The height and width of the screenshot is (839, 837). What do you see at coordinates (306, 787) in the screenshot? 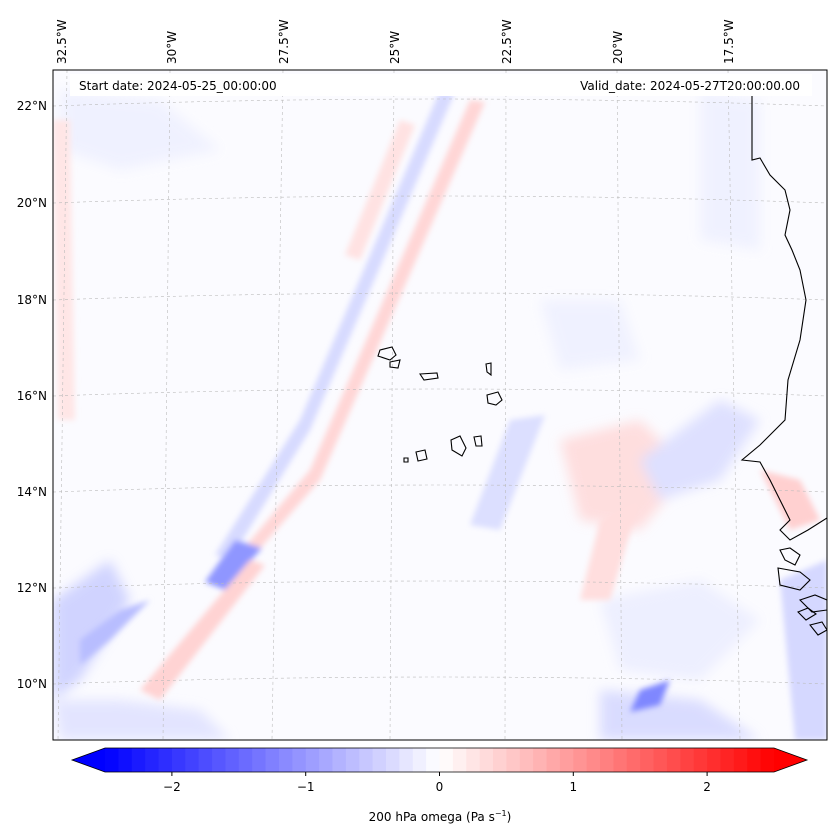
I see `colorbar-tick-label: −1` at bounding box center [306, 787].